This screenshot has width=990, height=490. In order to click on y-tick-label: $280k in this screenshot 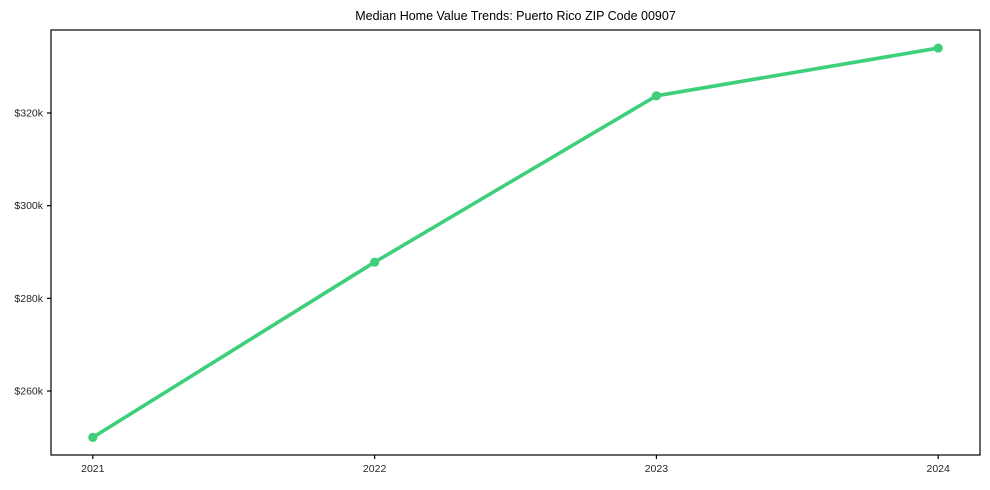, I will do `click(28, 299)`.